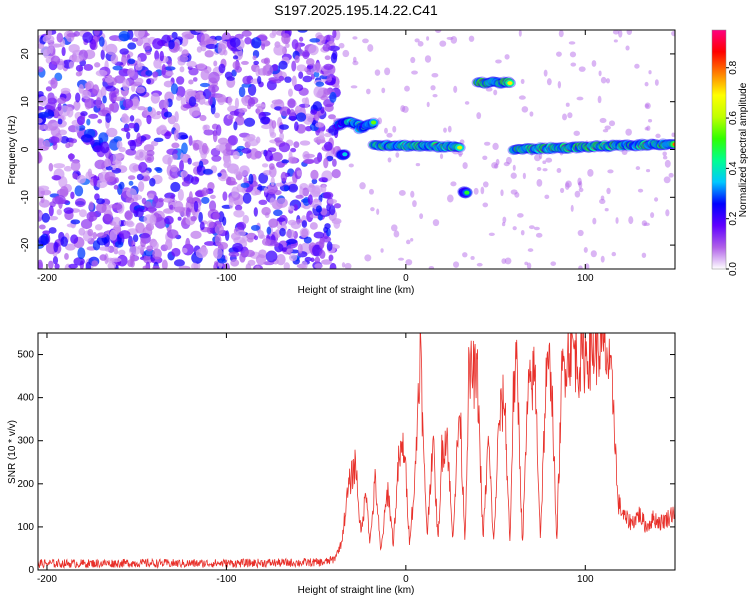  What do you see at coordinates (733, 67) in the screenshot?
I see `colorbar-tick-label: 0.8` at bounding box center [733, 67].